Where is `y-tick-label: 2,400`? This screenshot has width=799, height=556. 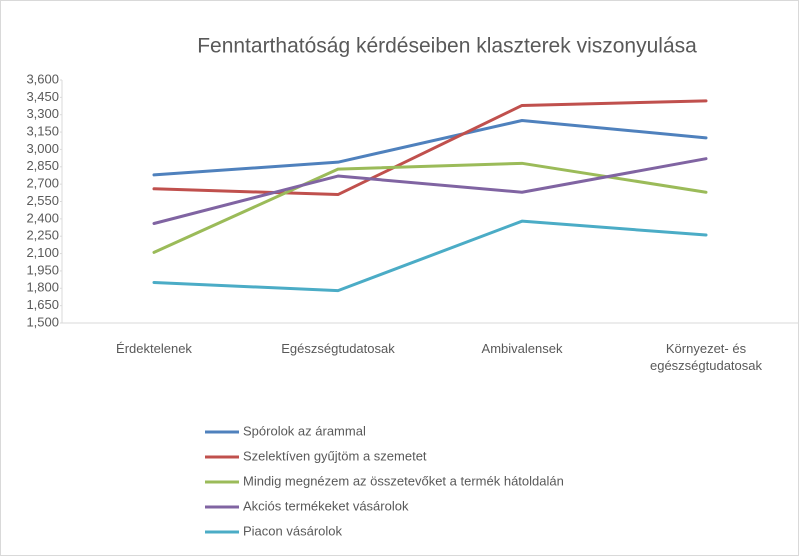 y-tick-label: 2,400 is located at coordinates (42, 217).